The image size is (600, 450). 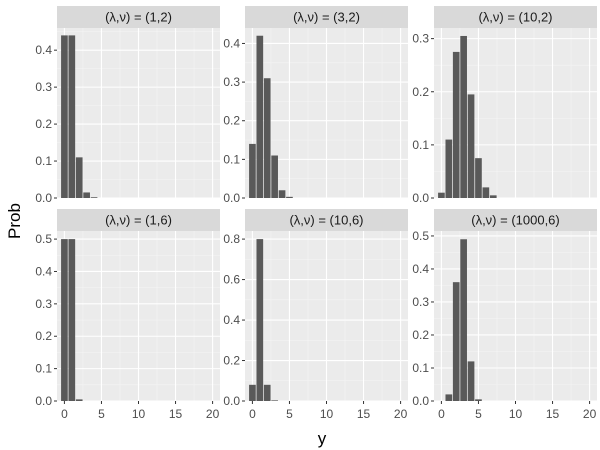 I want to click on facet-strip-label: (λ,ν) = (10,2), so click(x=515, y=17).